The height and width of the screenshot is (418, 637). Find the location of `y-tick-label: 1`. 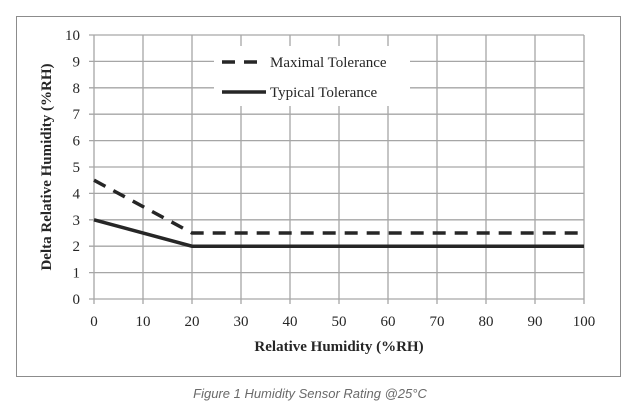

y-tick-label: 1 is located at coordinates (77, 274).